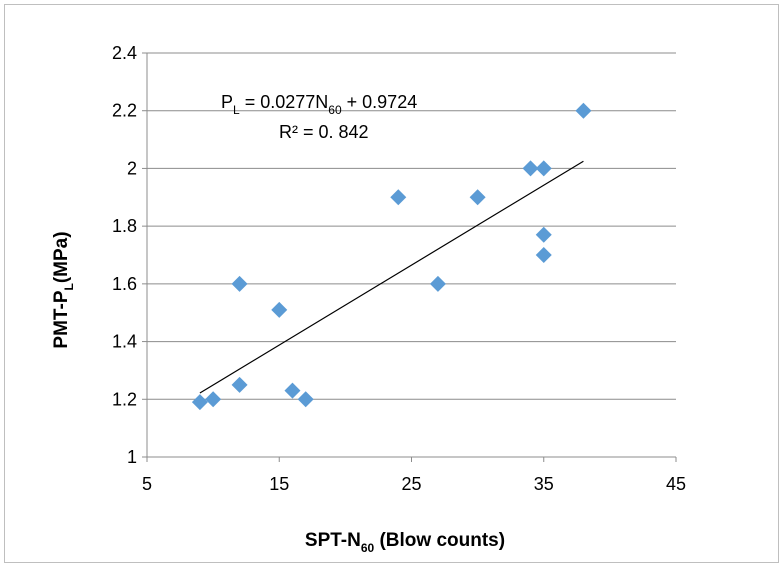 The width and height of the screenshot is (783, 567). What do you see at coordinates (236, 110) in the screenshot?
I see `eq-p-sub: L` at bounding box center [236, 110].